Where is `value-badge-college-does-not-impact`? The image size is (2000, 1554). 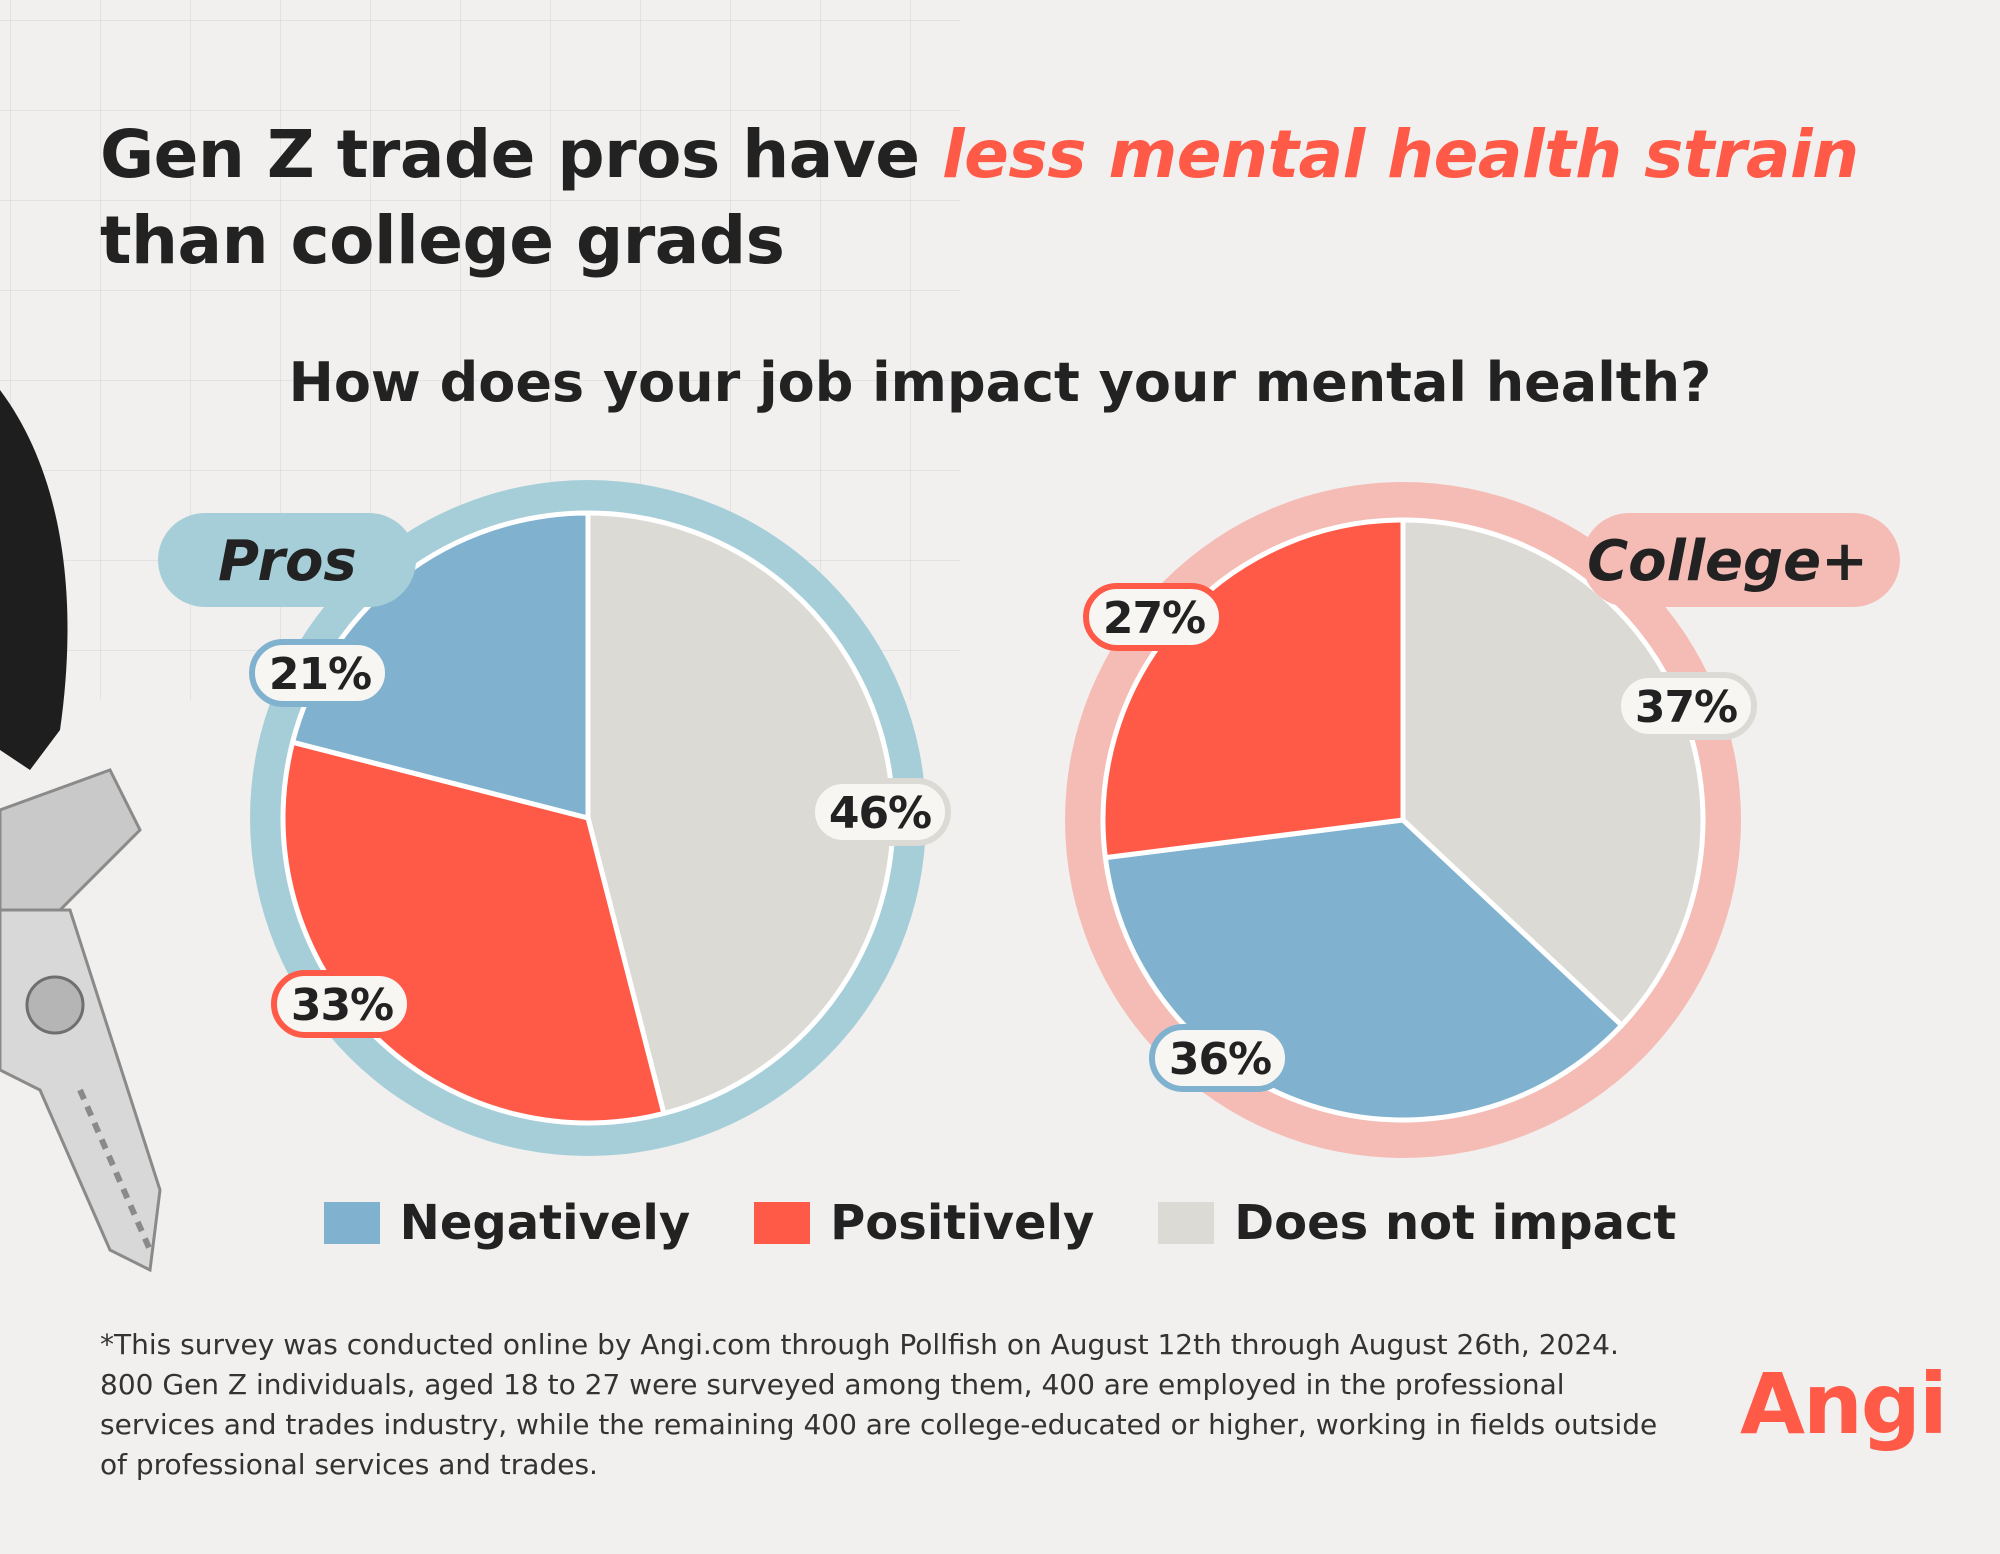 value-badge-college-does-not-impact is located at coordinates (1686, 706).